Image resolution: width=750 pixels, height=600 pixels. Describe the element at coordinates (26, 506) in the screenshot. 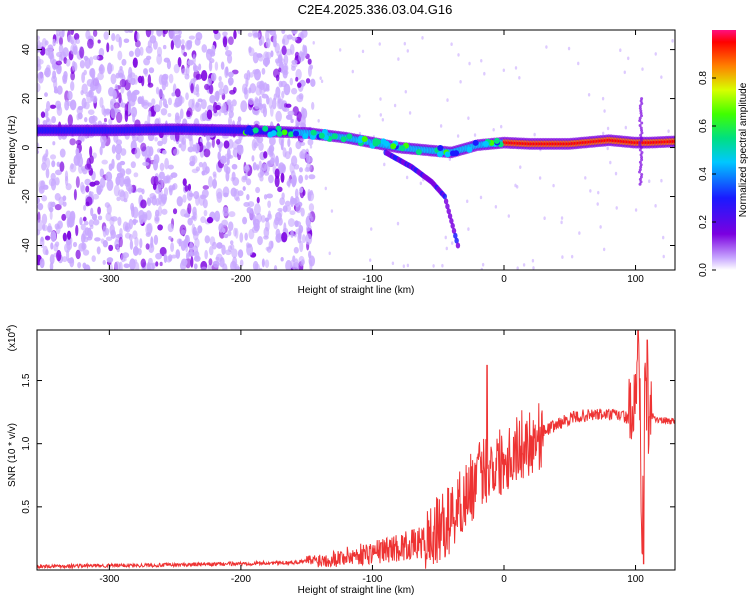

I see `y-tick-label: 0.5` at that location.